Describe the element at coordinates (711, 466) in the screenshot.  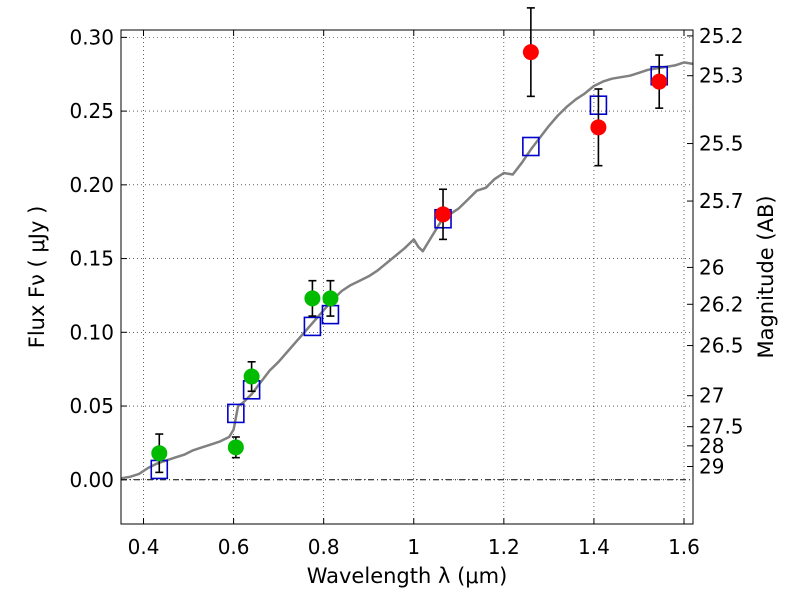
I see `y2-tick-label: 29` at that location.